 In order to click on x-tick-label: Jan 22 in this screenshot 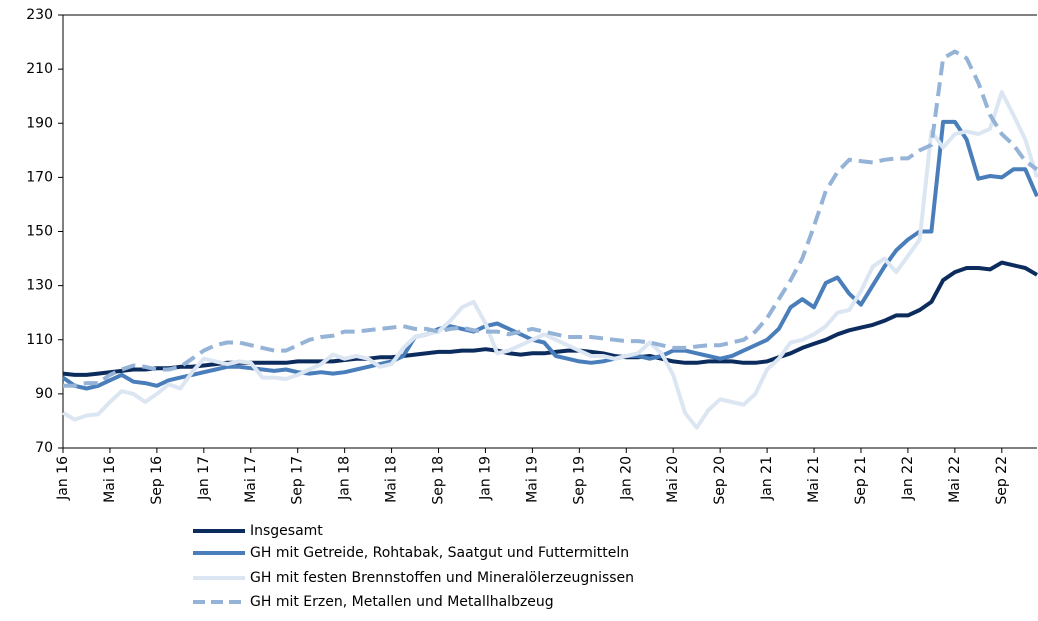, I will do `click(908, 478)`.